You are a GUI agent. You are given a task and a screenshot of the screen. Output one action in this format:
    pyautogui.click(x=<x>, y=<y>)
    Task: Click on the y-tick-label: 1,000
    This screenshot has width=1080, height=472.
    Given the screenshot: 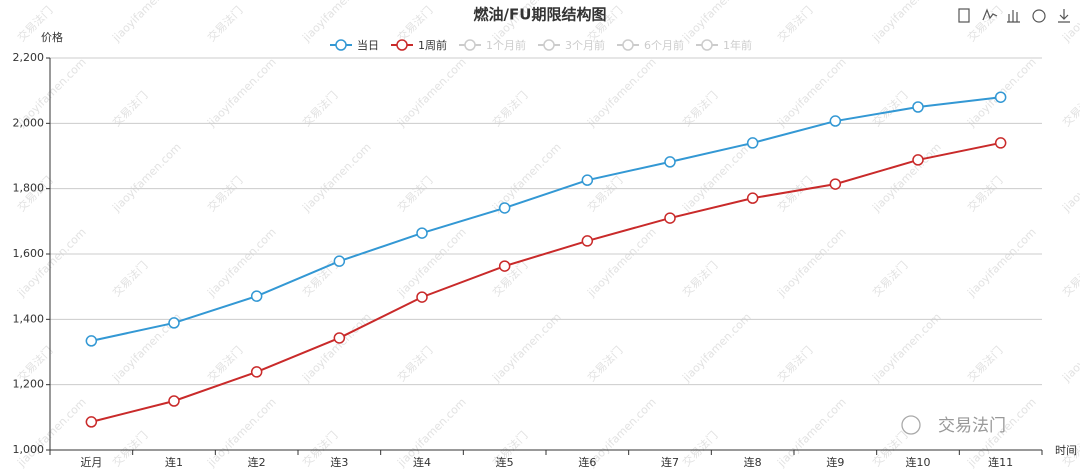 What is the action you would take?
    pyautogui.click(x=29, y=449)
    